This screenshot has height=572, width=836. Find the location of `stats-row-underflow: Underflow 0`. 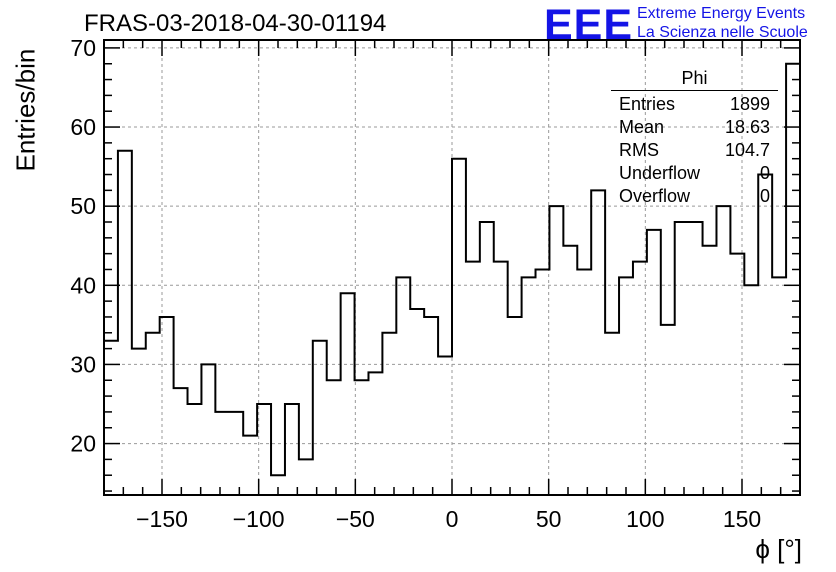

stats-row-underflow: Underflow 0 is located at coordinates (694, 173).